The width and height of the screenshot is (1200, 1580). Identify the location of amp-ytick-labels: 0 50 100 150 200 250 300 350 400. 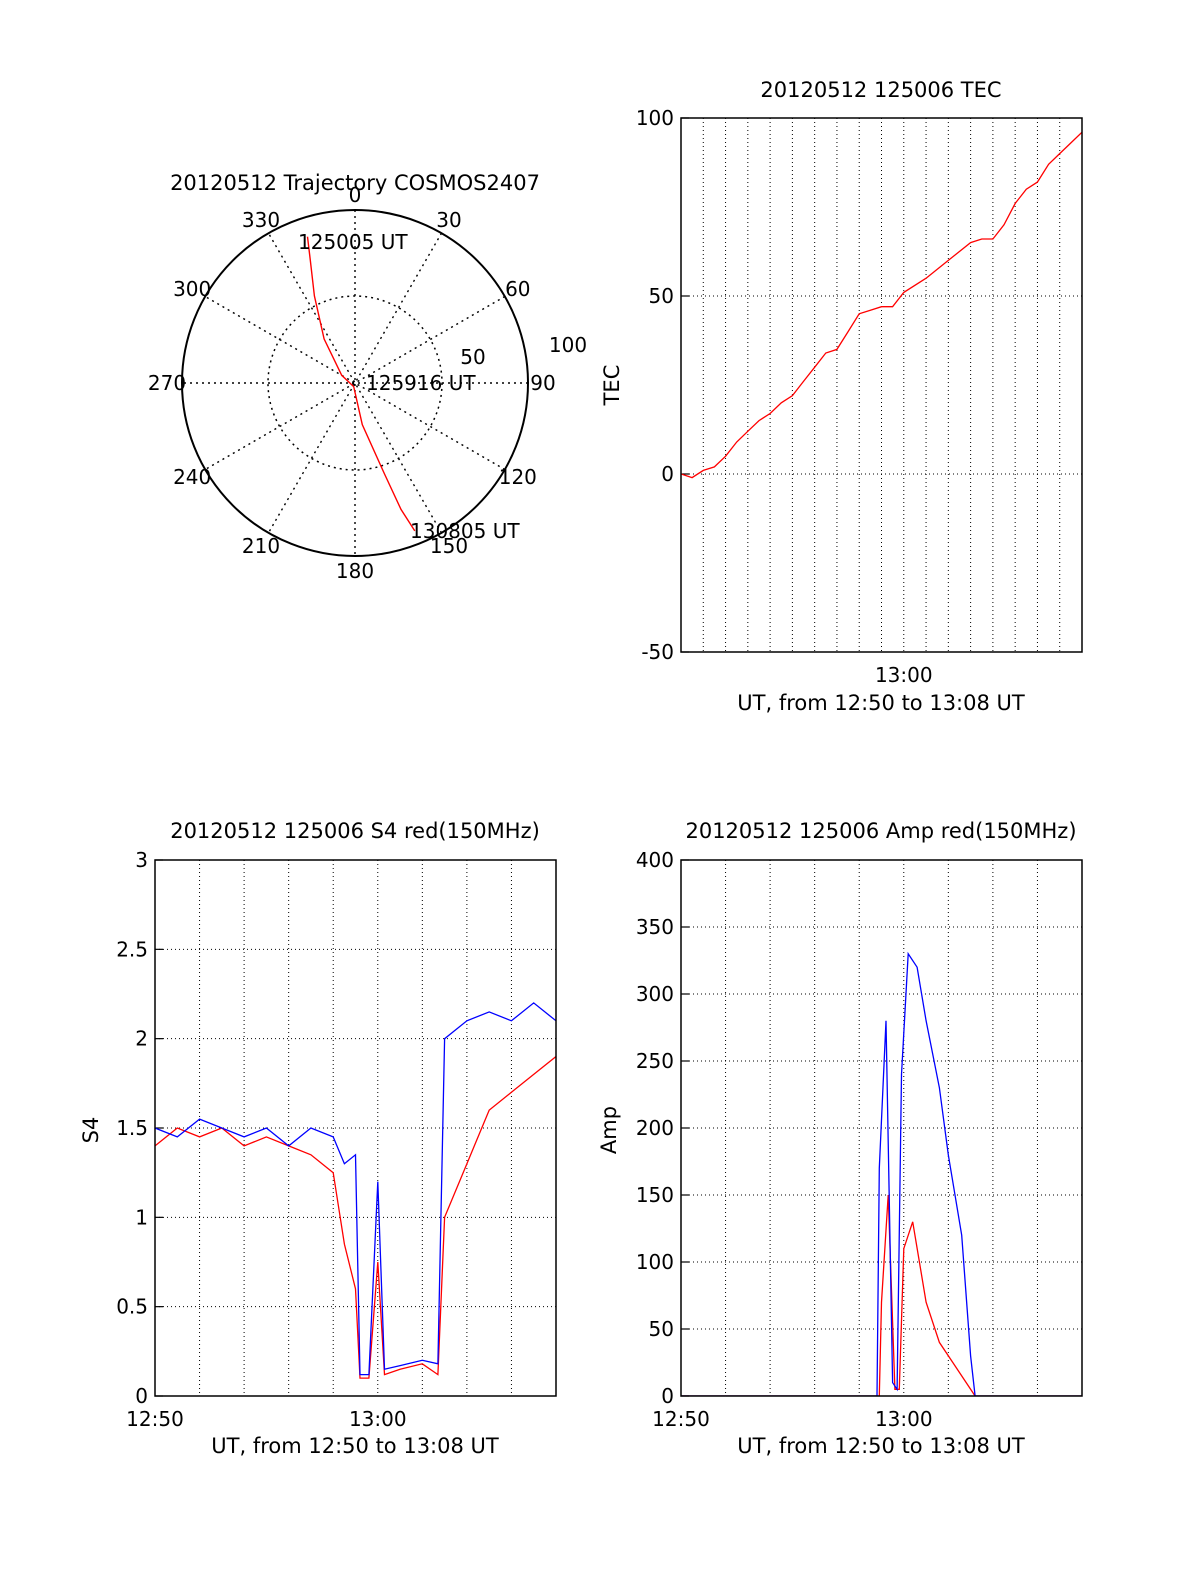
(655, 1128).